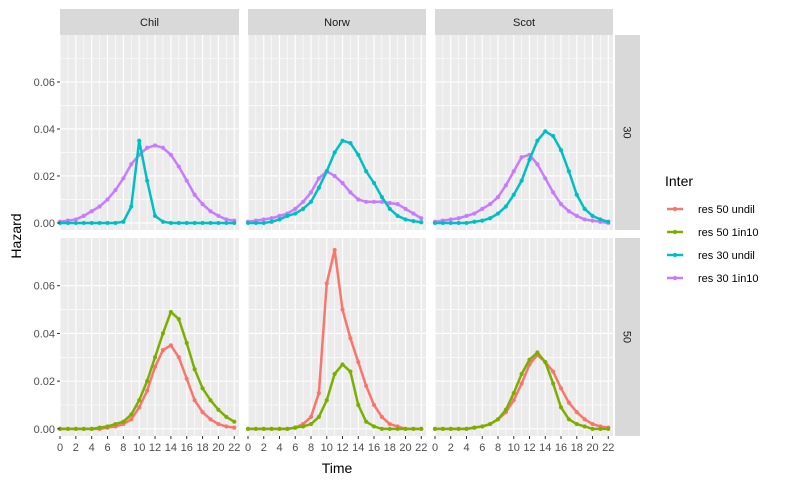 The image size is (787, 486). I want to click on strip-norw: Norw, so click(337, 22).